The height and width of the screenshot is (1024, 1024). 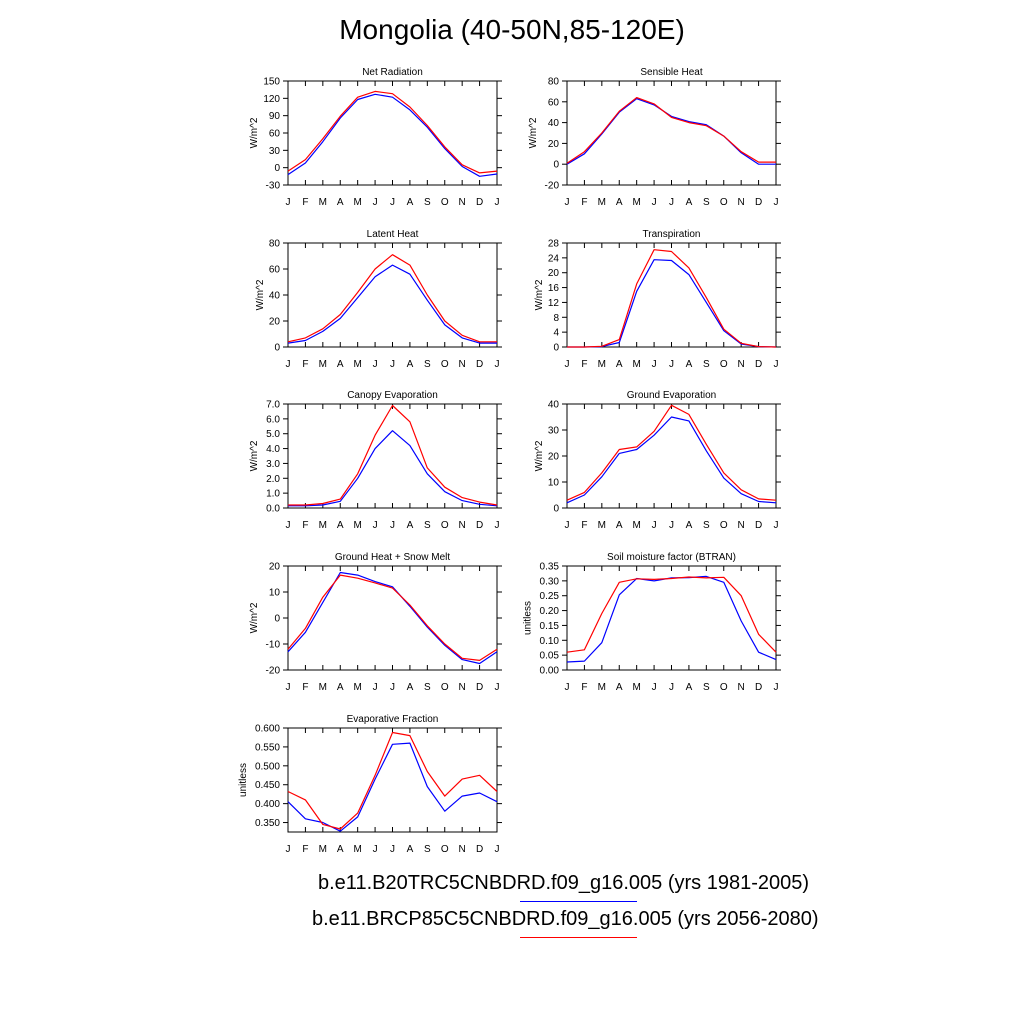 What do you see at coordinates (267, 729) in the screenshot?
I see `y-tick-label: 0.600` at bounding box center [267, 729].